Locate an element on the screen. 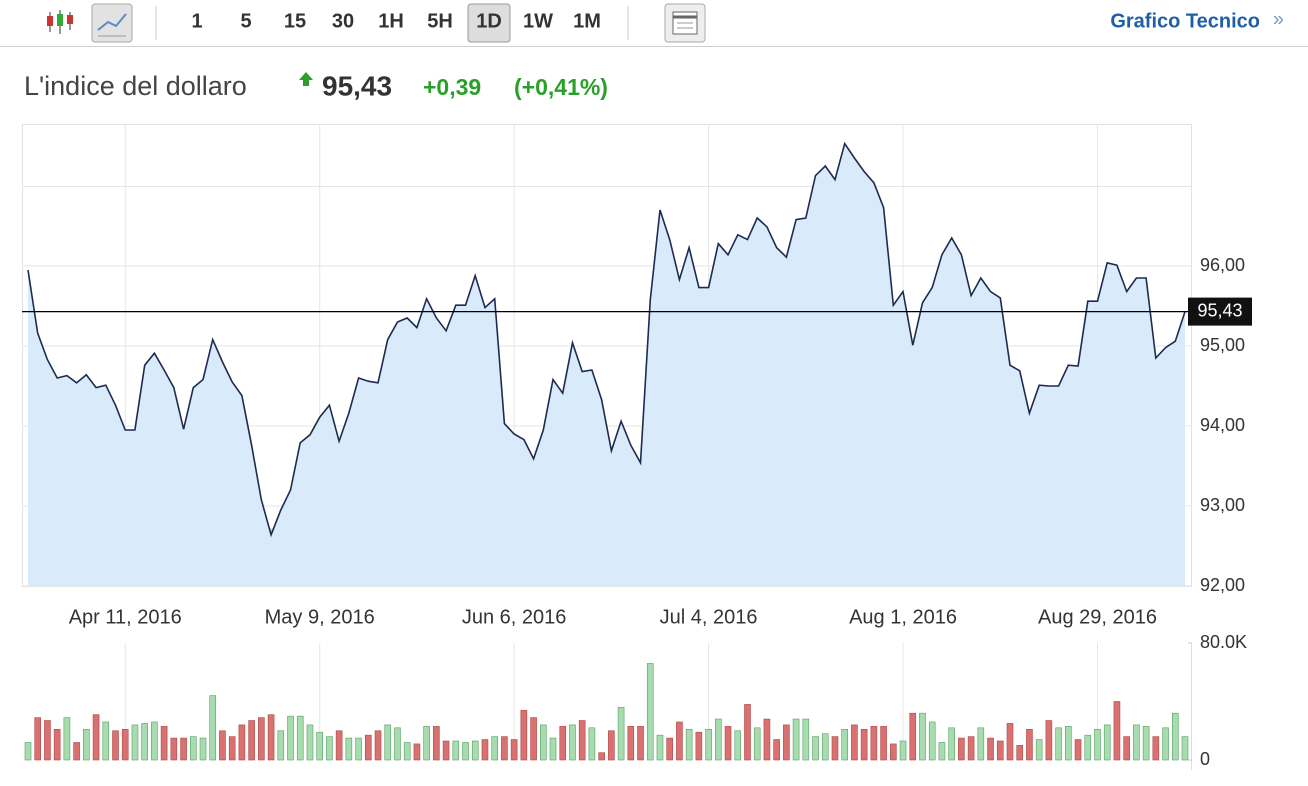  instrument-title: L'indice del dollaro is located at coordinates (135, 86).